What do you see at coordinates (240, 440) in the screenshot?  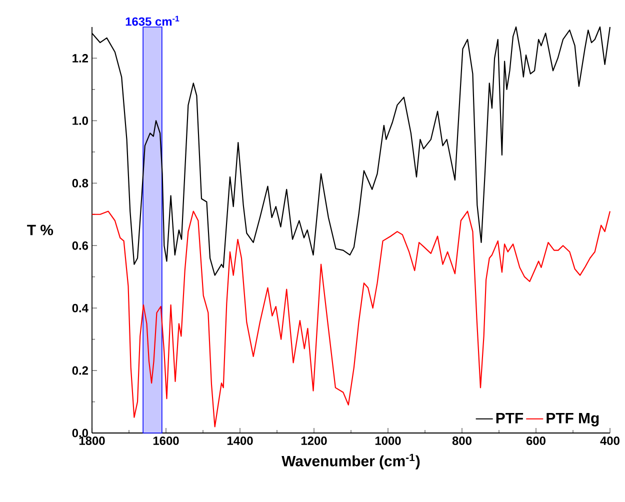 I see `x-tick-label: 1400` at bounding box center [240, 440].